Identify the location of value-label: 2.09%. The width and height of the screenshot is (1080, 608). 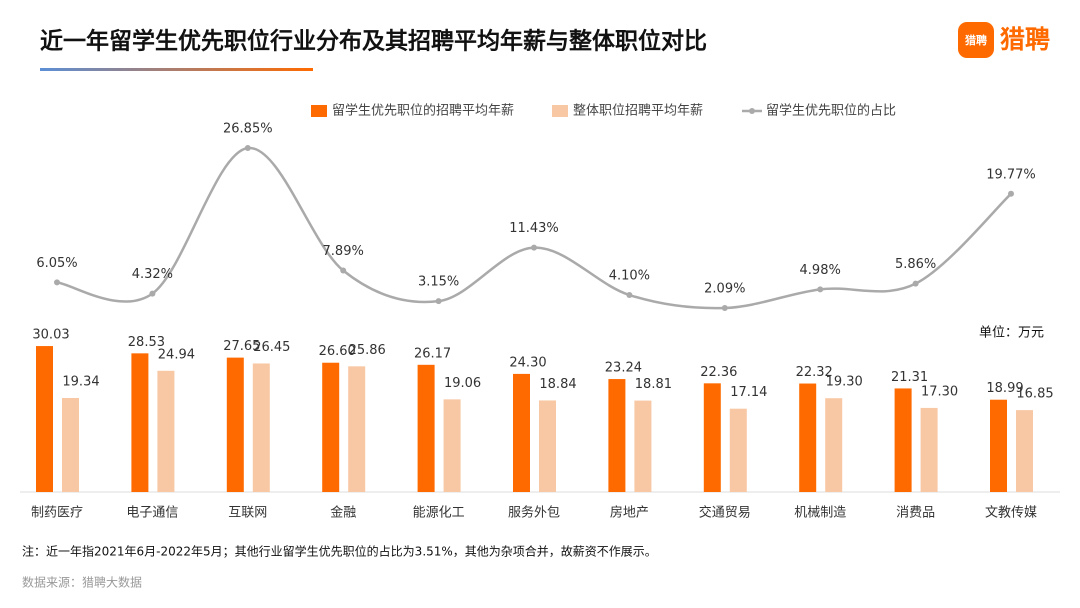
(724, 288).